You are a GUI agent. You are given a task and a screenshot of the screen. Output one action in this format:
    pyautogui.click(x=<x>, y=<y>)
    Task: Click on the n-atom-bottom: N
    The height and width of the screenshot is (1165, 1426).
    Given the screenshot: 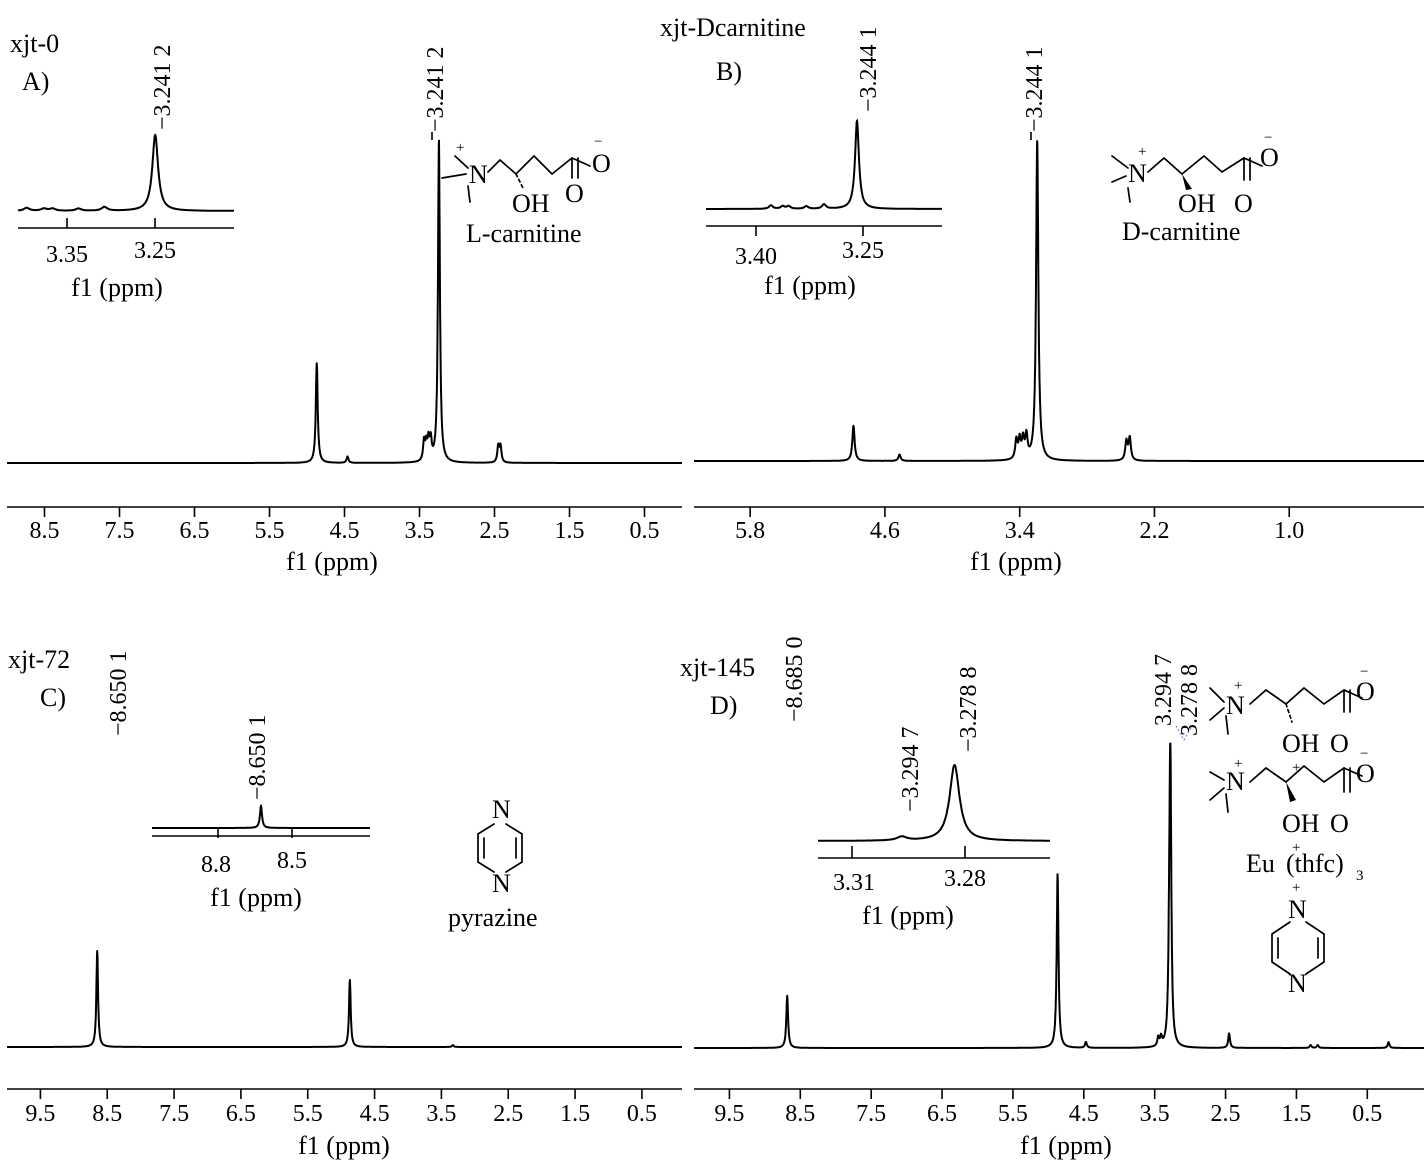 What is the action you would take?
    pyautogui.click(x=501, y=883)
    